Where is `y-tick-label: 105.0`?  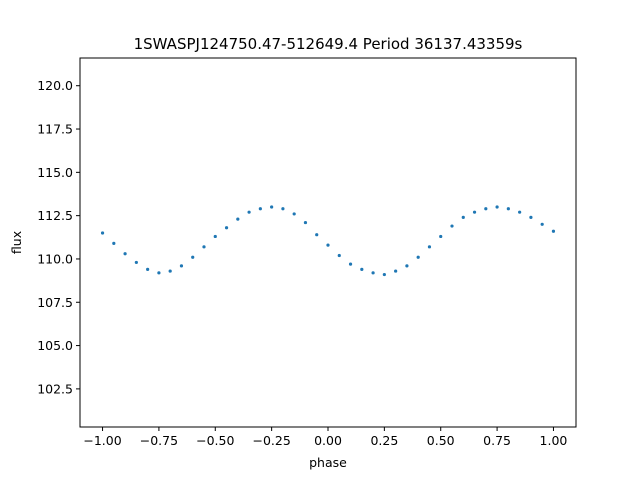
y-tick-label: 105.0 is located at coordinates (55, 345).